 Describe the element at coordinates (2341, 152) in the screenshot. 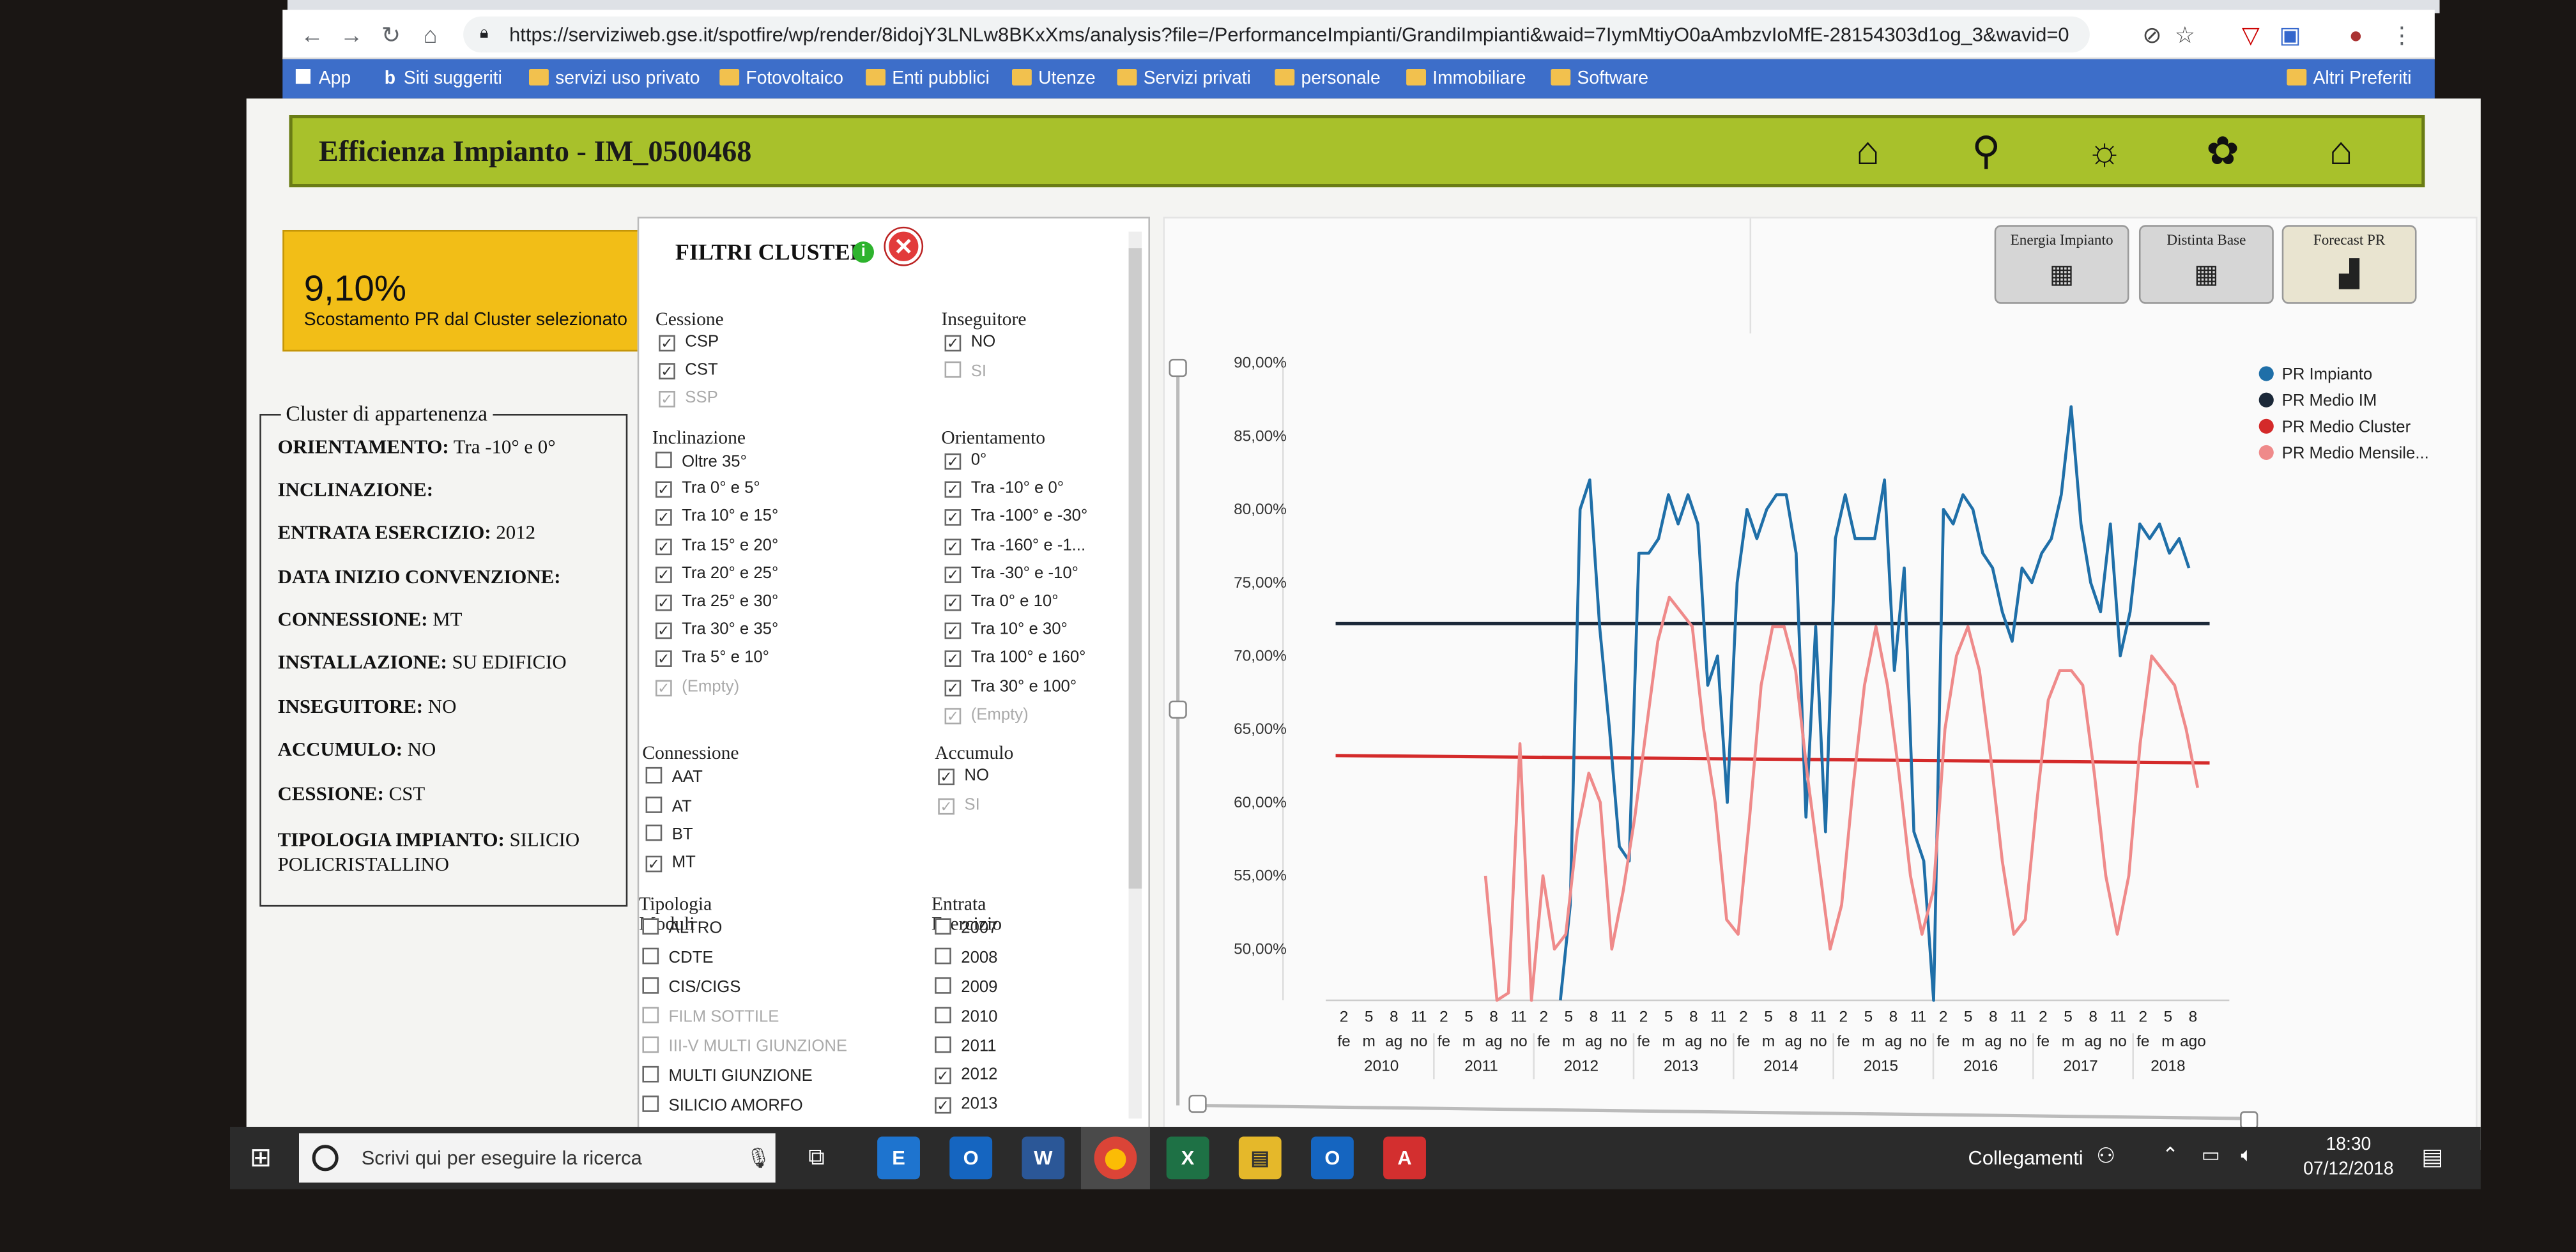

I see `hand-building-icon: ⌂` at that location.